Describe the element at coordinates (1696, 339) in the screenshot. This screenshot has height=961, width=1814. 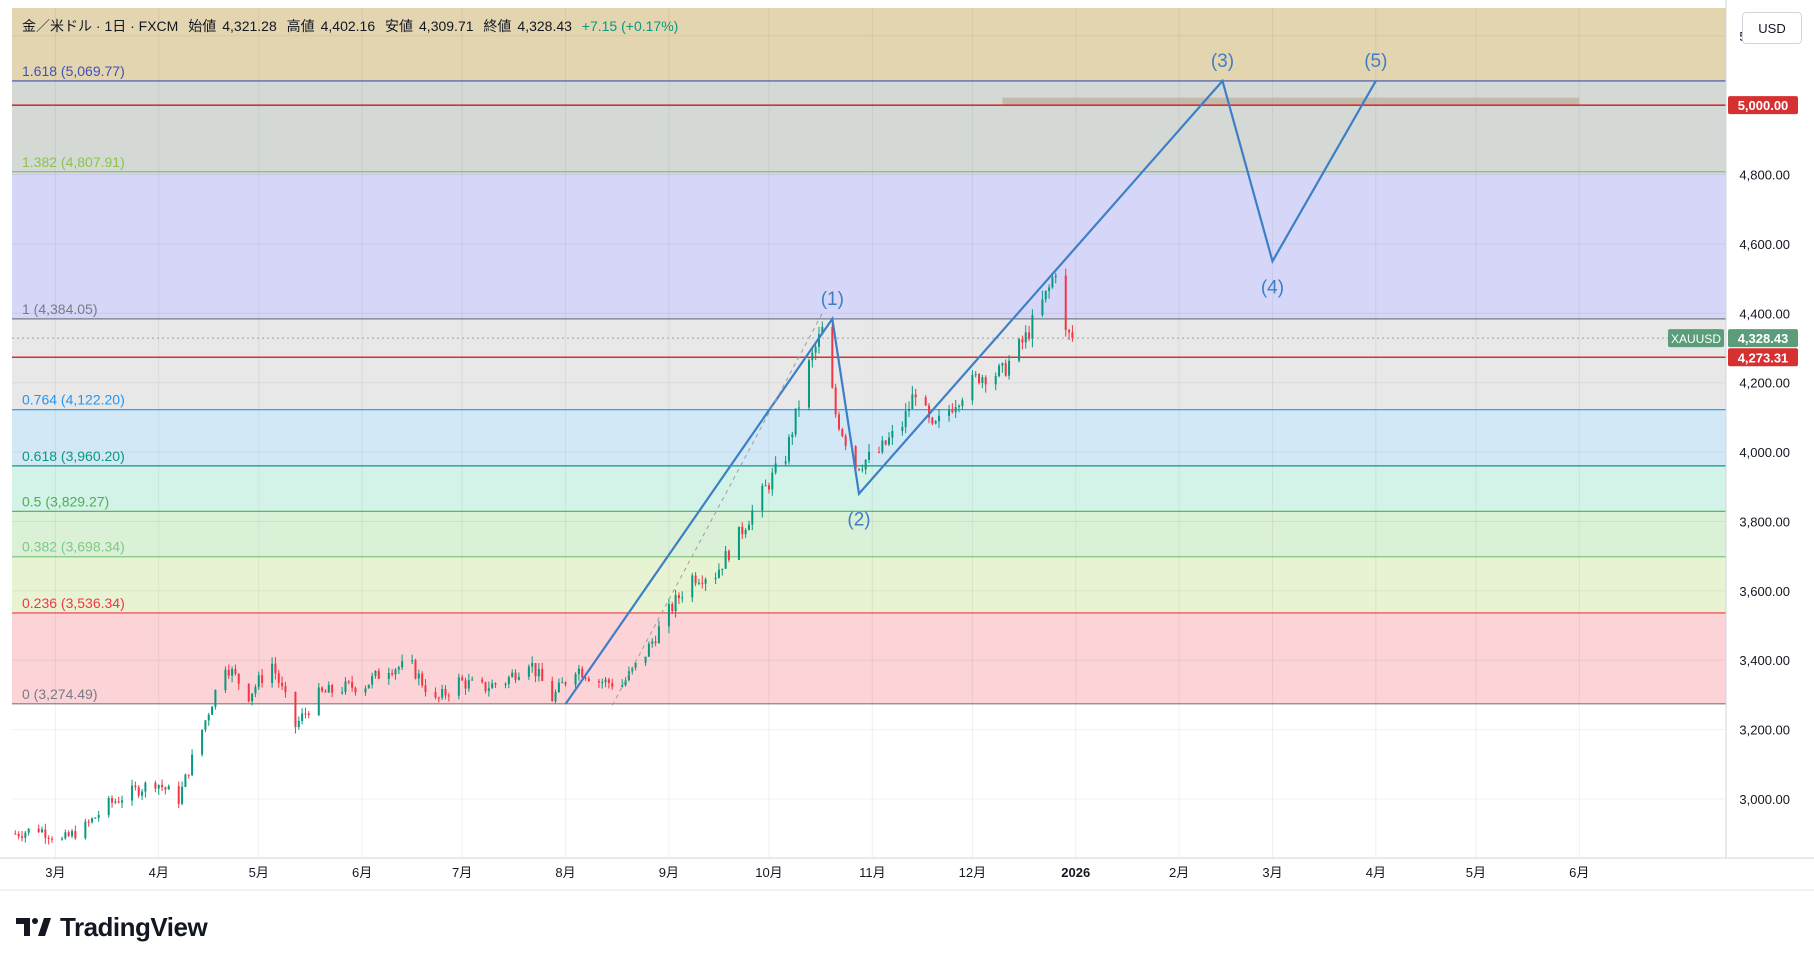
I see `symbol-tag: XAUUSD` at that location.